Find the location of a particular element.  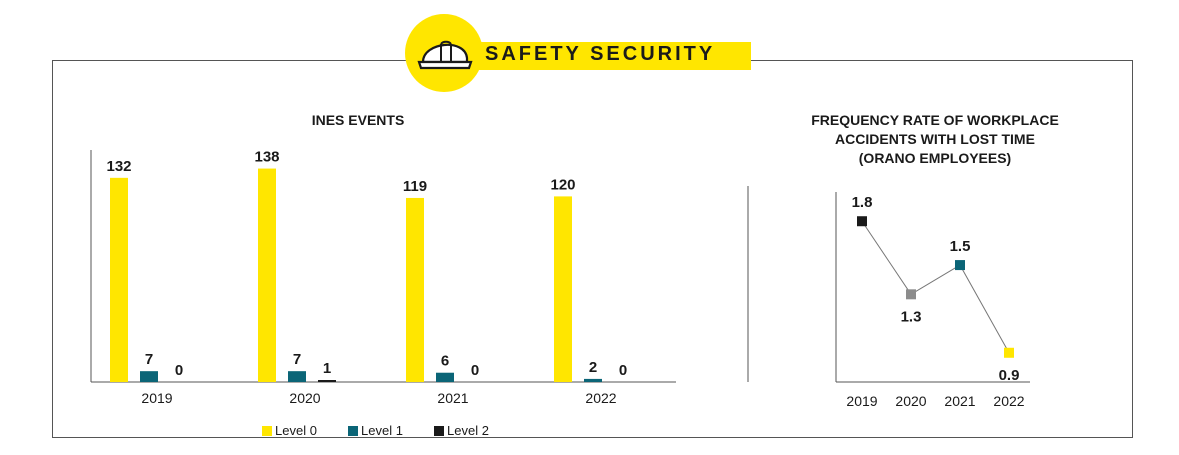

line-point-2022 is located at coordinates (1009, 352).